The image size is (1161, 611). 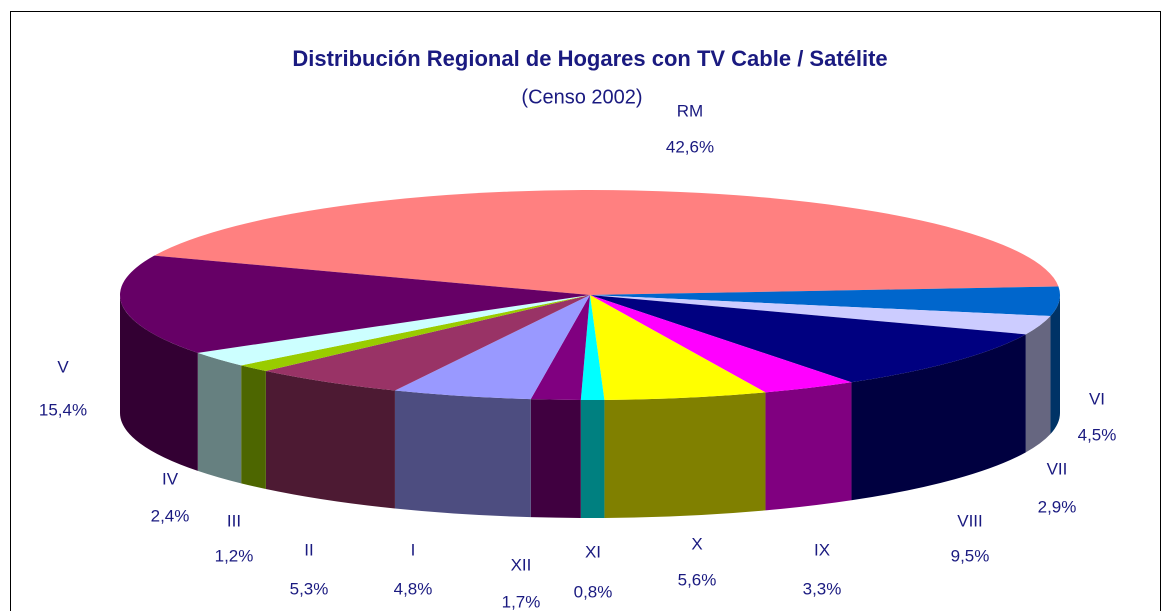 What do you see at coordinates (697, 579) in the screenshot?
I see `value-label: 5,6%` at bounding box center [697, 579].